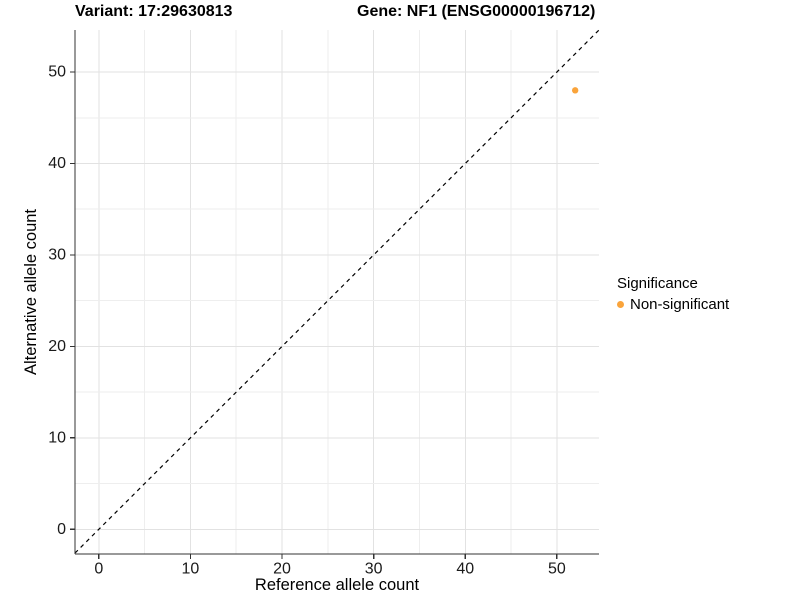  I want to click on legend: Significance Non-significant, so click(673, 294).